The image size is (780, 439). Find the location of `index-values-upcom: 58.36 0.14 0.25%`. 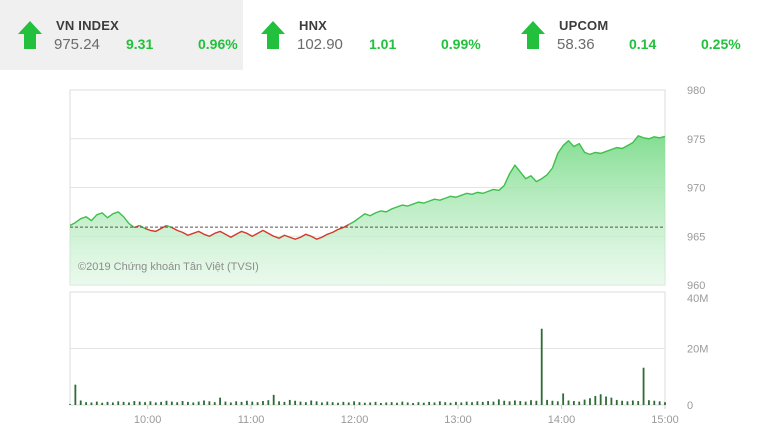

index-values-upcom: 58.36 0.14 0.25% is located at coordinates (649, 44).